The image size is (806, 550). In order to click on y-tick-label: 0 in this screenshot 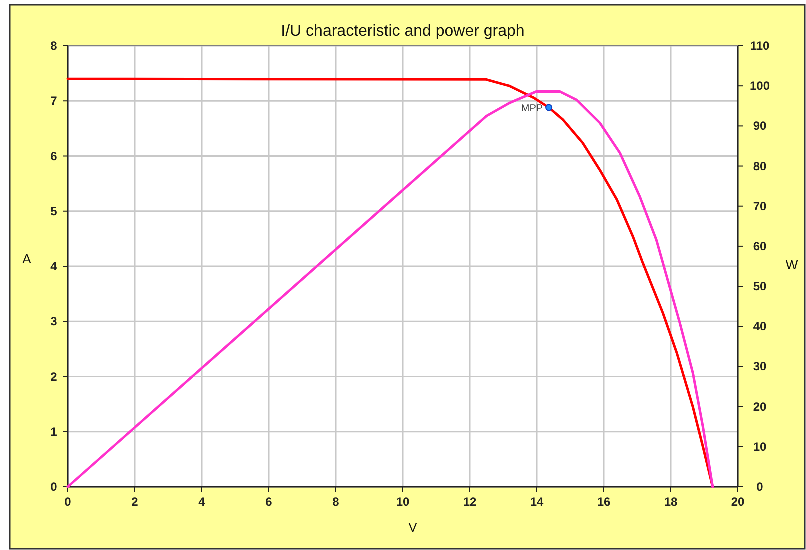, I will do `click(54, 487)`.